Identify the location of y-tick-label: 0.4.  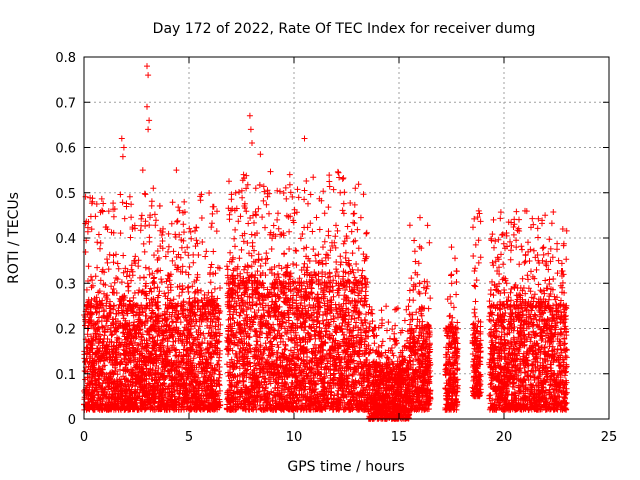
(65, 239).